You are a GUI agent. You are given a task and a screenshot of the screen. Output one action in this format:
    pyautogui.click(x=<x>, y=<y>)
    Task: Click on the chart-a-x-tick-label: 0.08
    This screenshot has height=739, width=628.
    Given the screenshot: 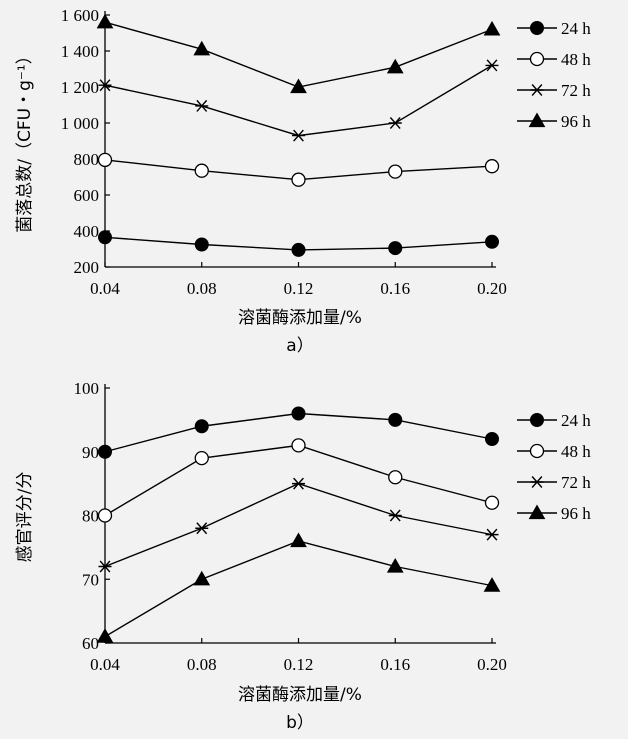 What is the action you would take?
    pyautogui.click(x=202, y=288)
    